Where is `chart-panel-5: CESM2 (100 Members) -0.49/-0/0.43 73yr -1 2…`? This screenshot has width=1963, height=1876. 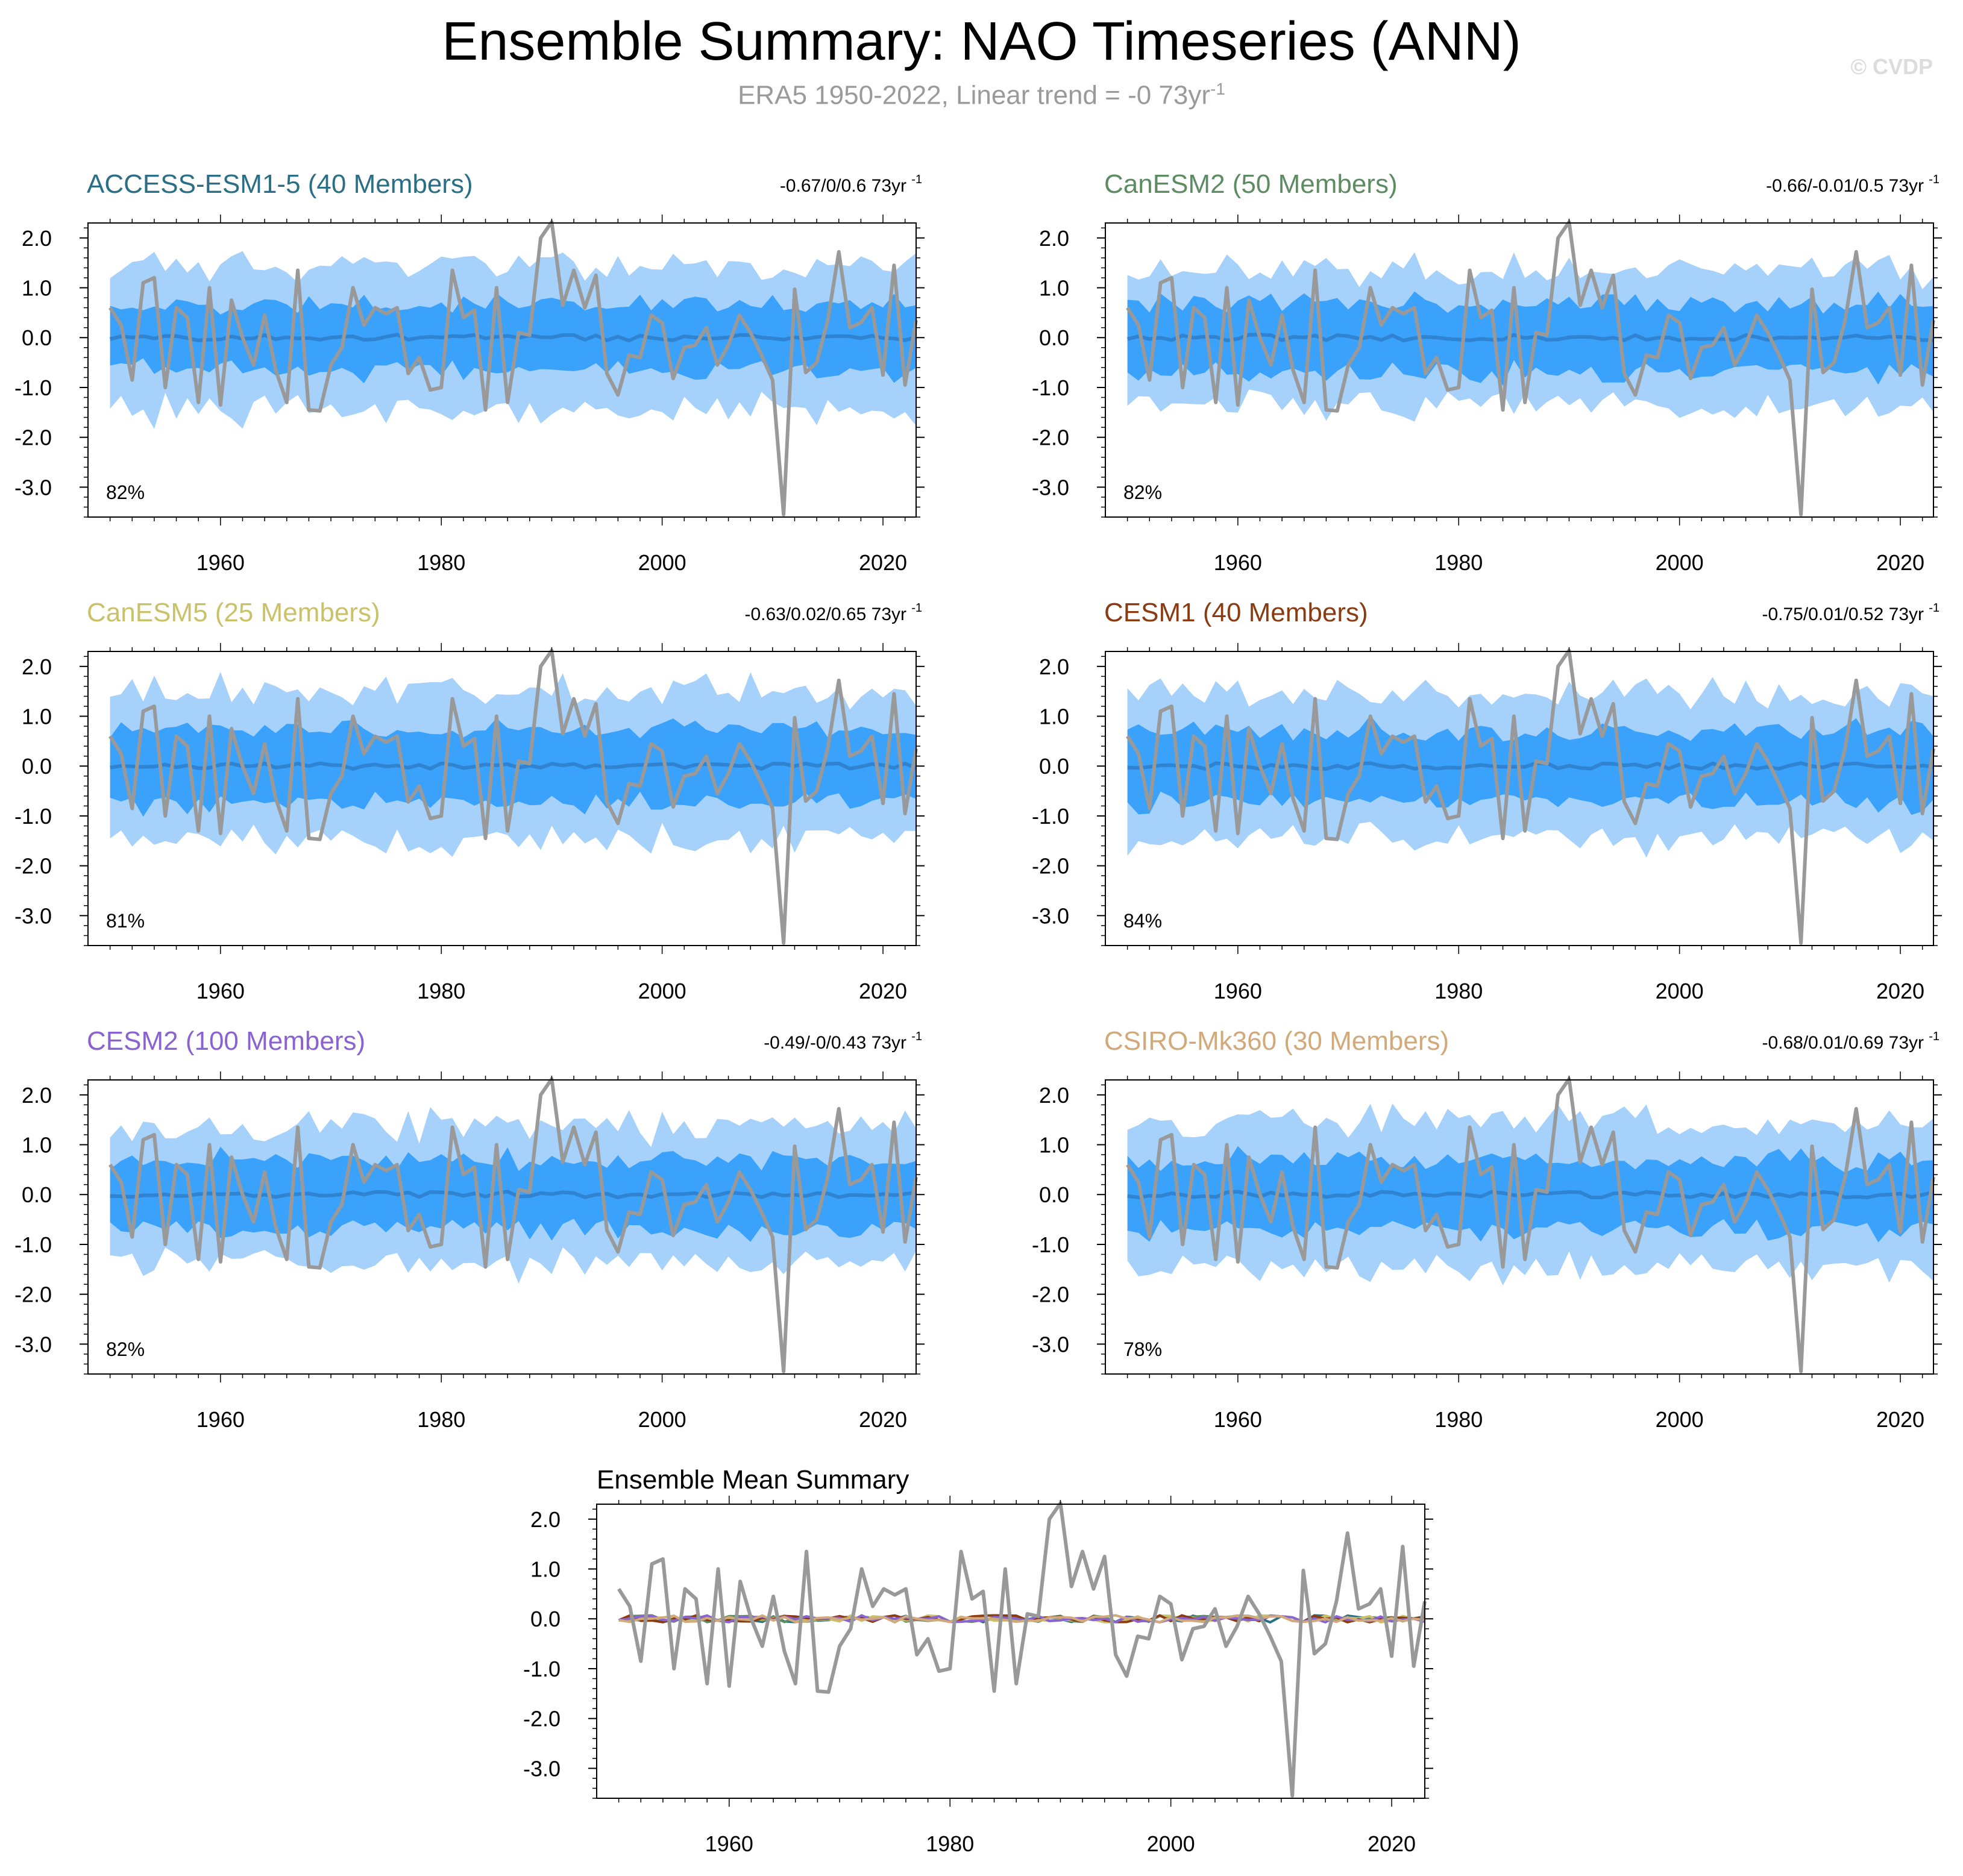
chart-panel-5: CESM2 (100 Members) -0.49/-0/0.43 73yr -1 2… is located at coordinates (469, 1229).